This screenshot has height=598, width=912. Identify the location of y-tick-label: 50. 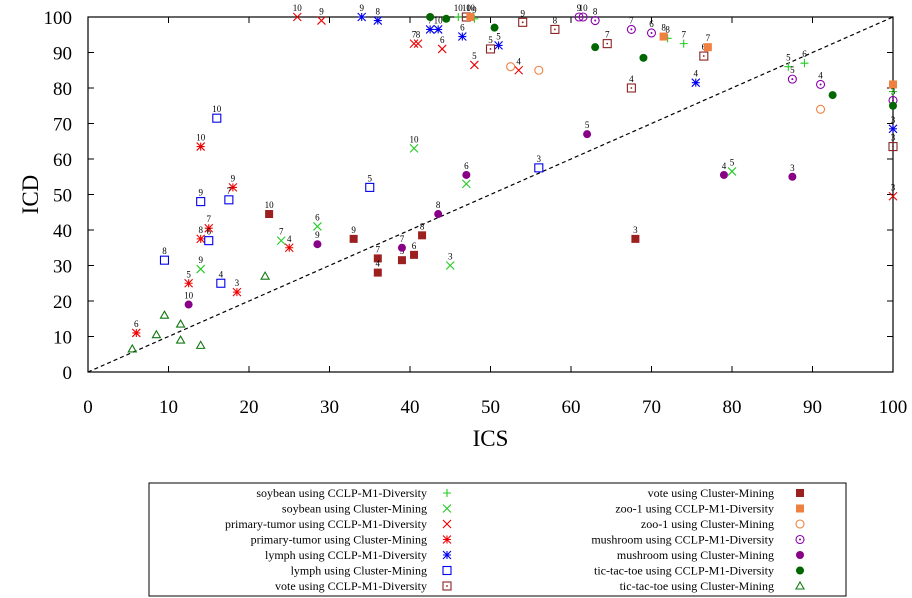
(62, 196).